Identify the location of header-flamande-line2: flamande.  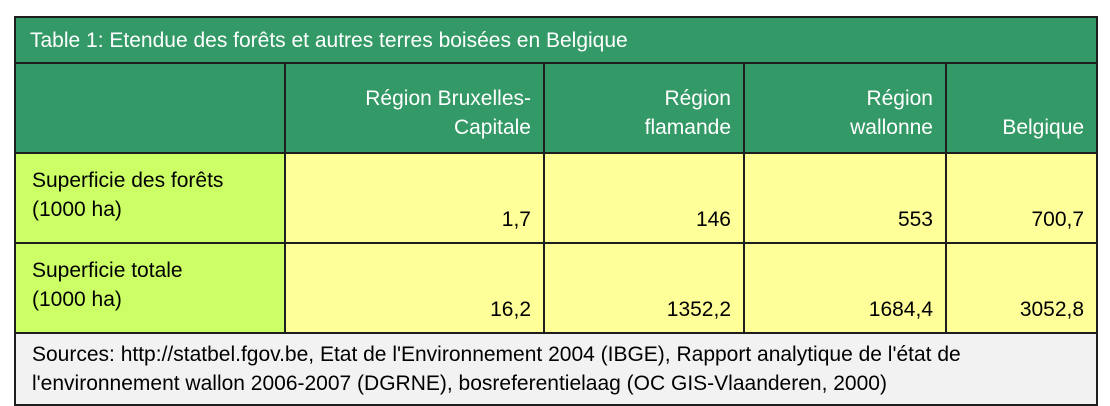
(687, 127).